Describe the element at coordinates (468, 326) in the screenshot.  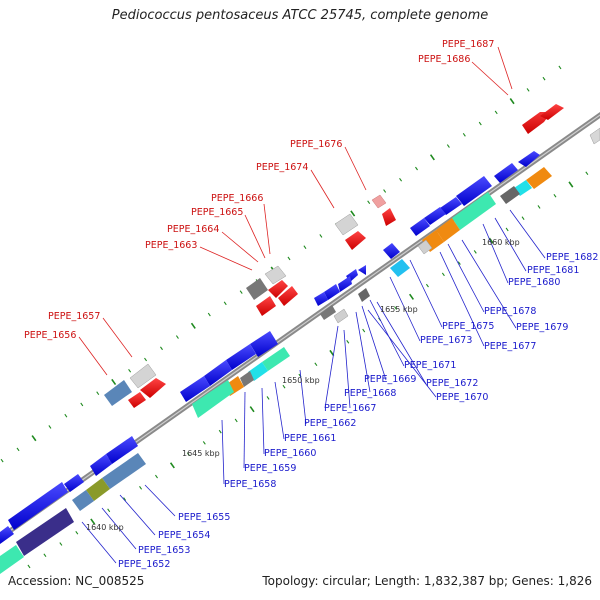
I see `gene-label: PEPE_1675` at that location.